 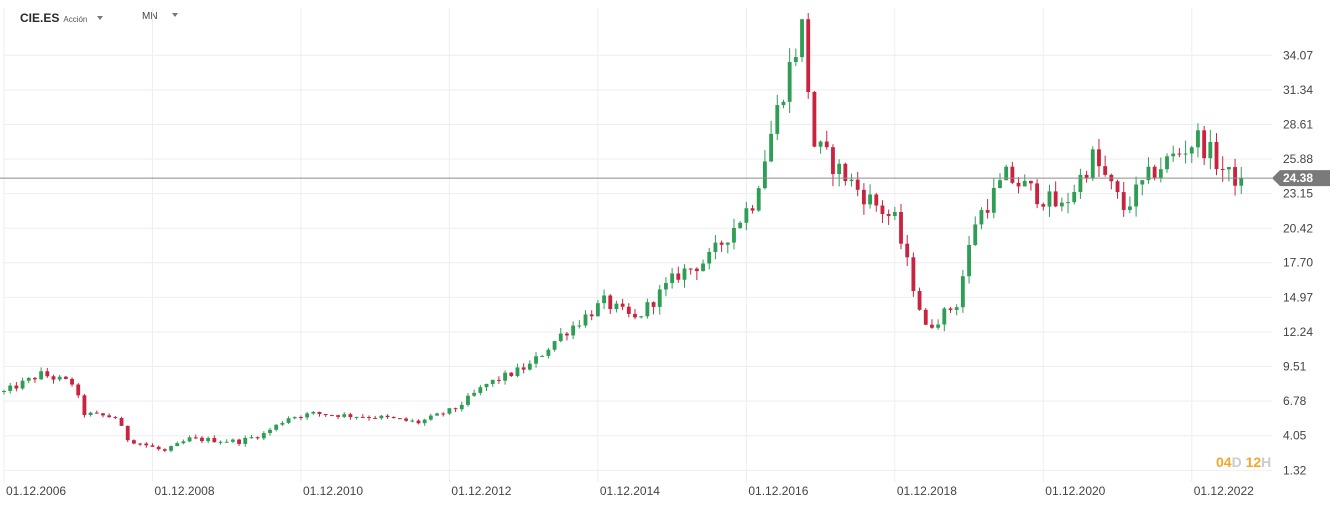 What do you see at coordinates (630, 491) in the screenshot?
I see `x-tick-label: 01.12.2014` at bounding box center [630, 491].